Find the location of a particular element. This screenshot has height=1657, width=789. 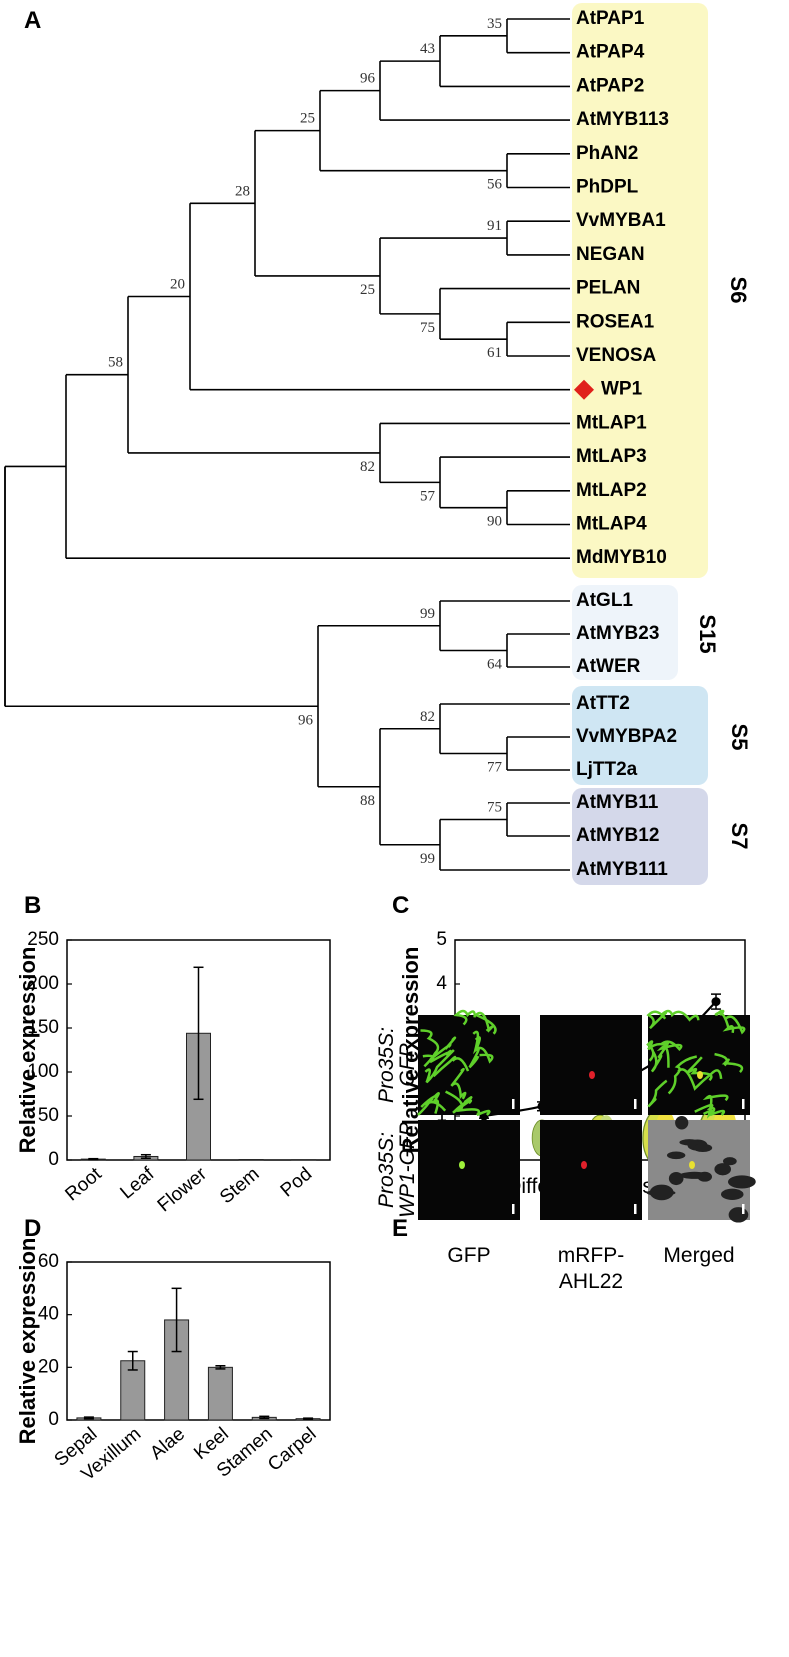

leaf-label: AtPAP2 is located at coordinates (610, 85).